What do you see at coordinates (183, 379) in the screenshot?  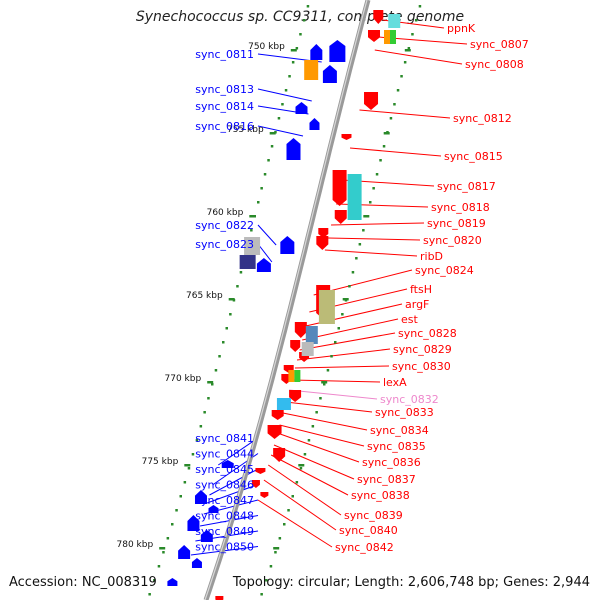 I see `kbp-label: 770 kbp` at bounding box center [183, 379].